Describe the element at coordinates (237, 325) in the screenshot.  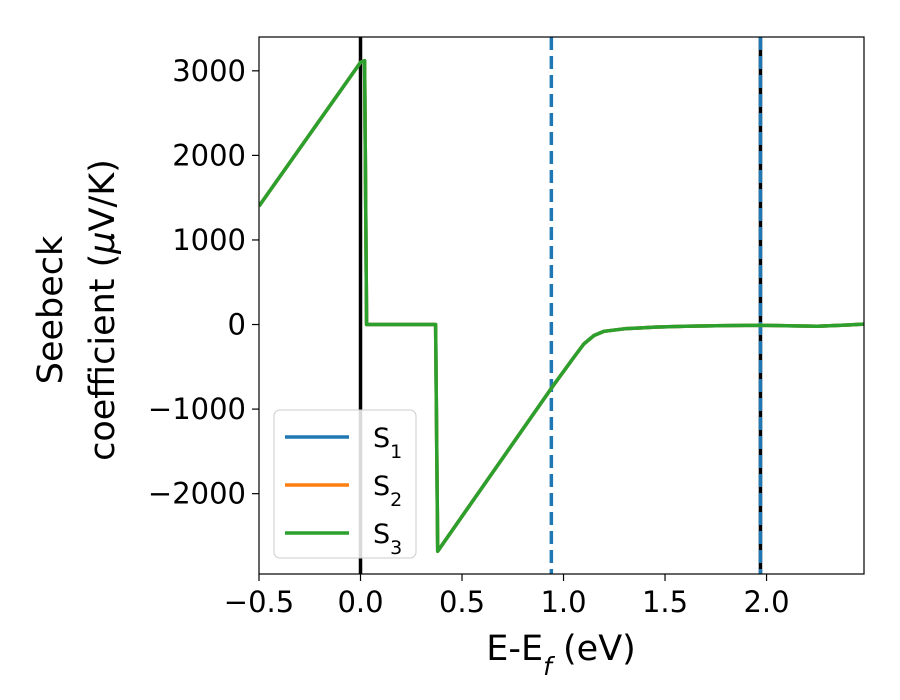
I see `y-tick-label-3: 0` at that location.